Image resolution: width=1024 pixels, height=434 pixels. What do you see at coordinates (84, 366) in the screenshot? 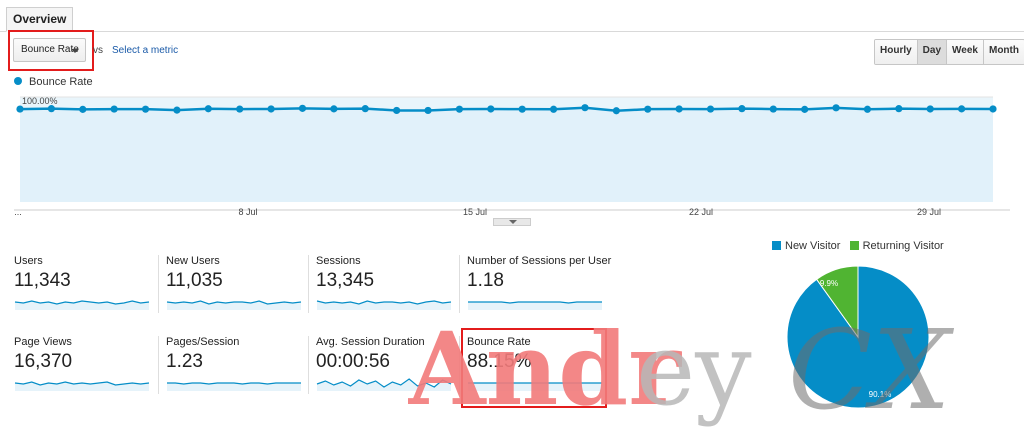
I see `metric-tile: Page Views 16,370` at bounding box center [84, 366].